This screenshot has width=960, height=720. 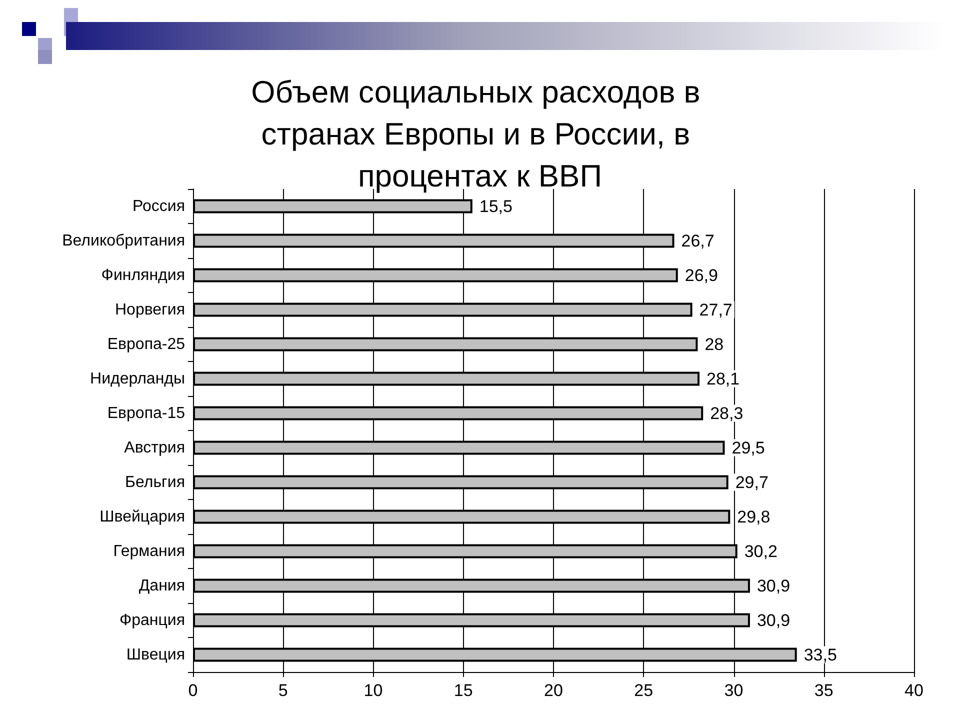 I want to click on y-tick-label: Швейцария, so click(x=142, y=517).